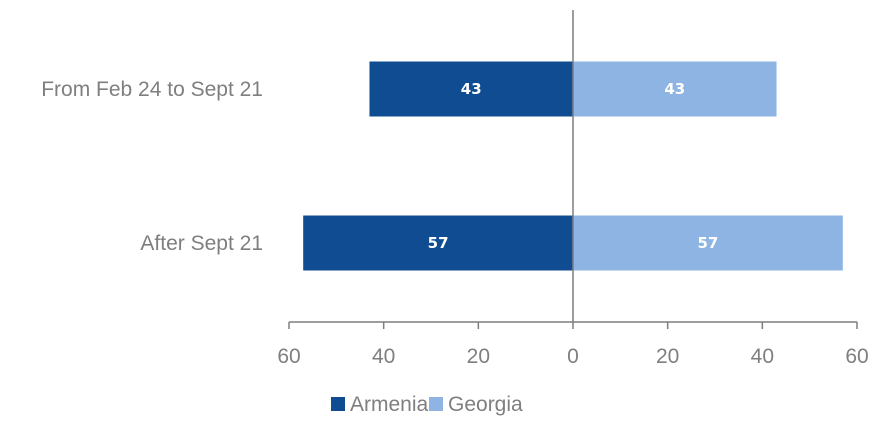  Describe the element at coordinates (201, 243) in the screenshot. I see `category-label-1: After Sept 21` at that location.